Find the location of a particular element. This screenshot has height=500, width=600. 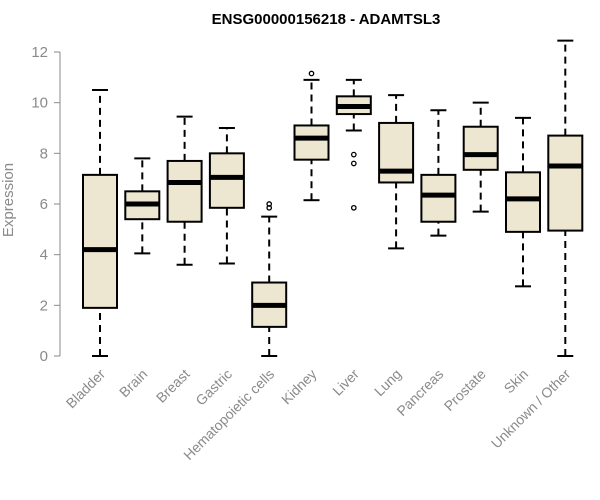

y-tick-label: 8 is located at coordinates (44, 153).